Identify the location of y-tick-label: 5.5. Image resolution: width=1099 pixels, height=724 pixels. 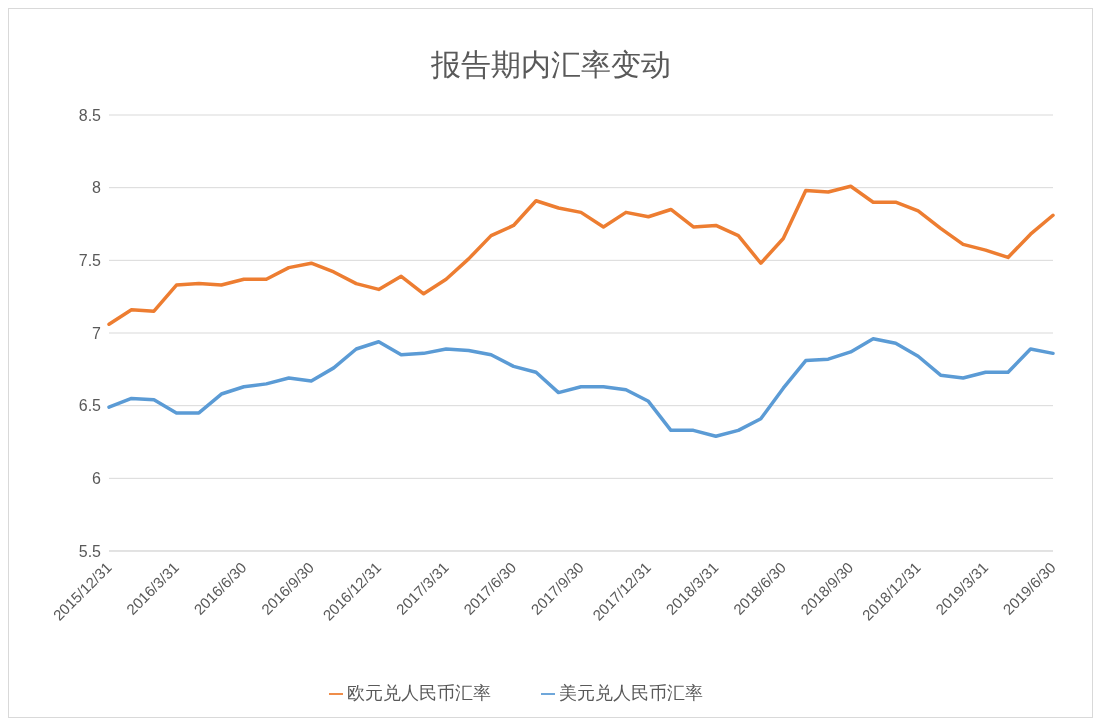
(90, 551).